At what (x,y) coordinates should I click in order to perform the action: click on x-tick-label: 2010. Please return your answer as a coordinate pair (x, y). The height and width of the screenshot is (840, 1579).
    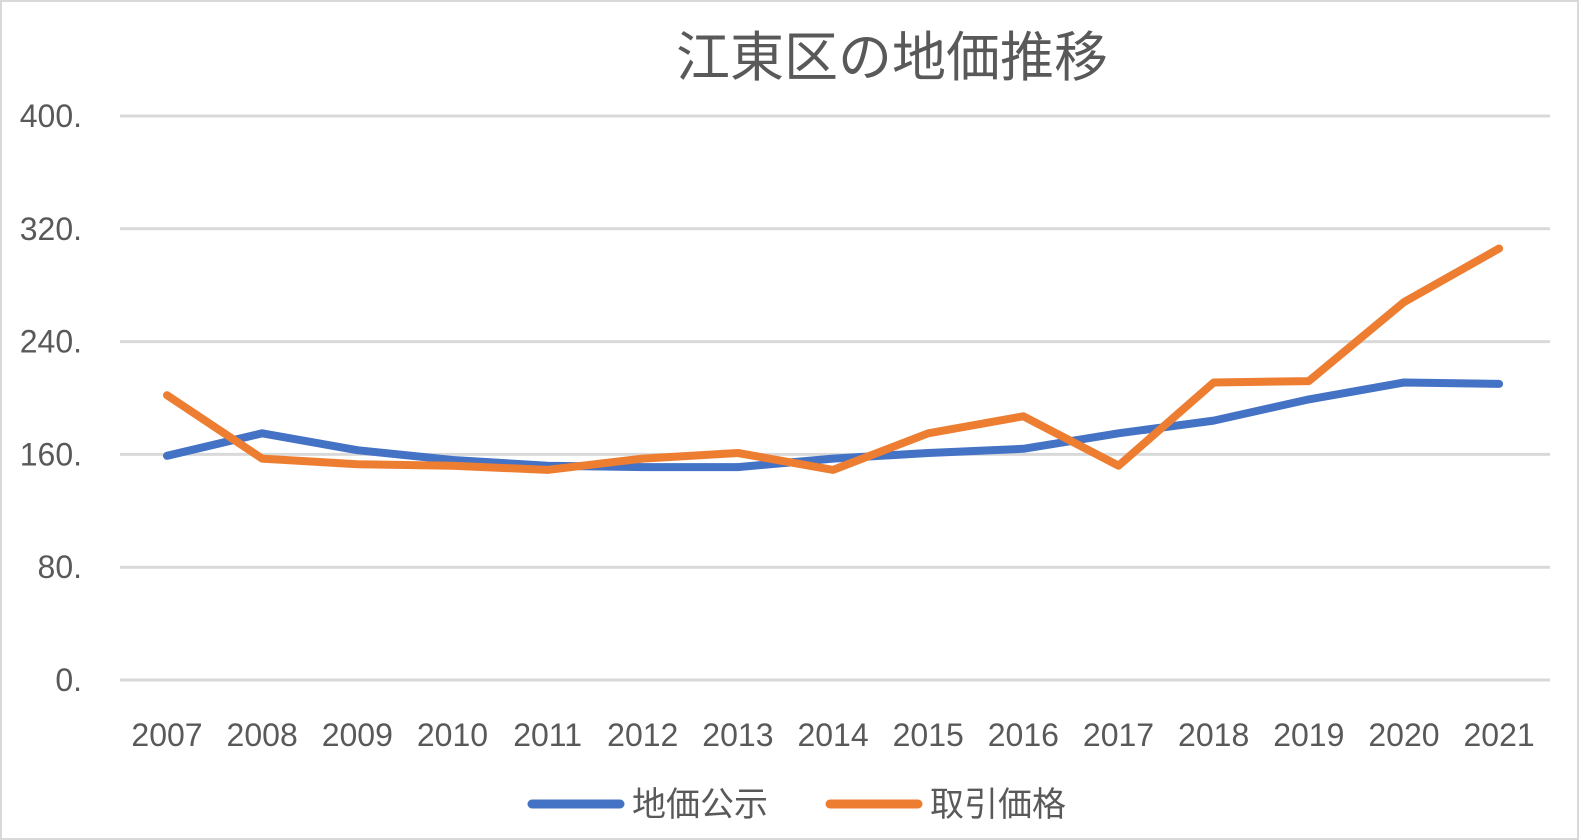
    Looking at the image, I should click on (452, 735).